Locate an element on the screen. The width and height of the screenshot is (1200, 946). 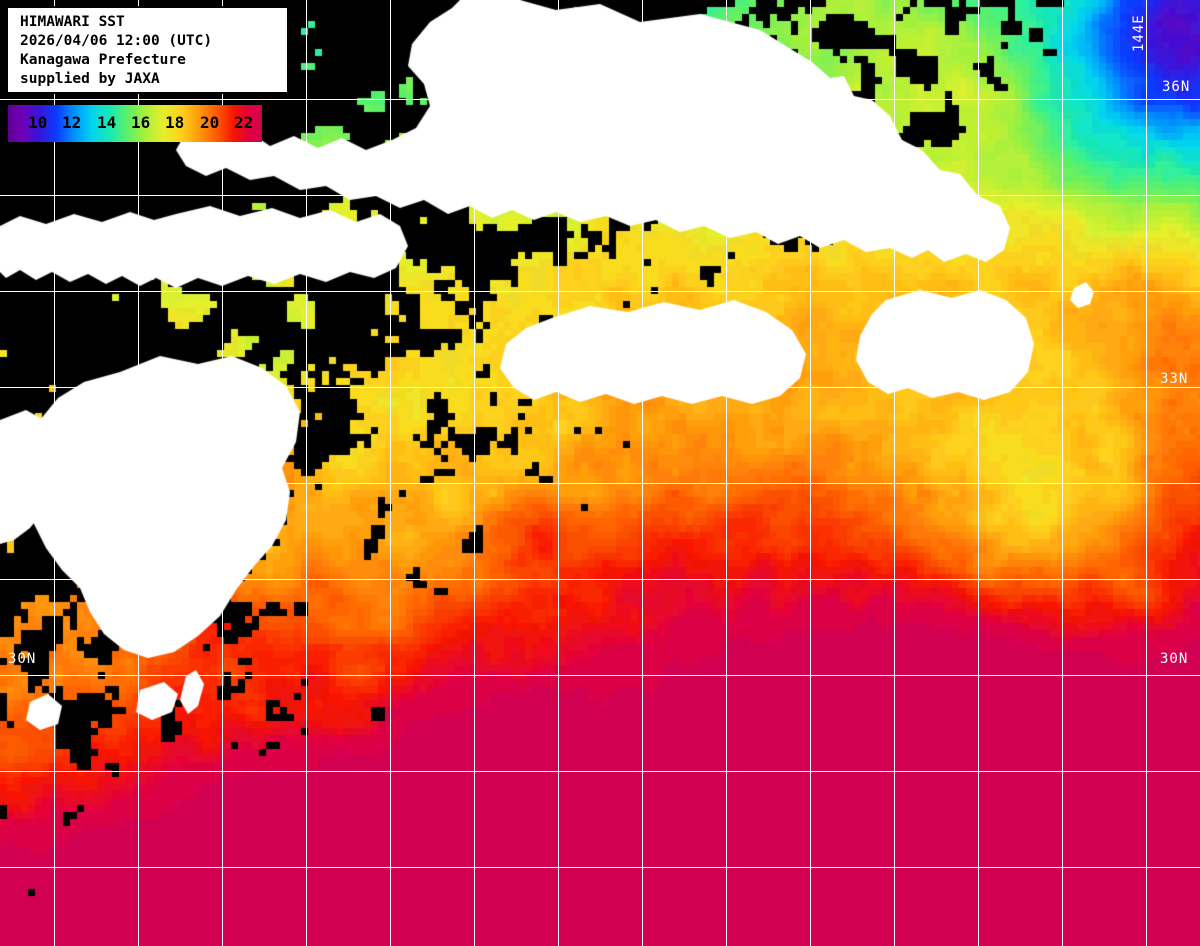
colorbar-tick-12: 12 is located at coordinates (72, 122).